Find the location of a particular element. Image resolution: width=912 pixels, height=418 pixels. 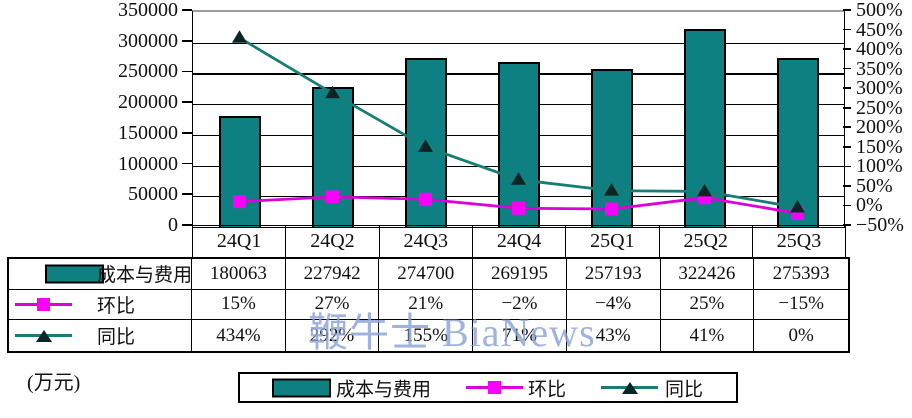

table-cell-同比-25Q3: 0% is located at coordinates (801, 335).